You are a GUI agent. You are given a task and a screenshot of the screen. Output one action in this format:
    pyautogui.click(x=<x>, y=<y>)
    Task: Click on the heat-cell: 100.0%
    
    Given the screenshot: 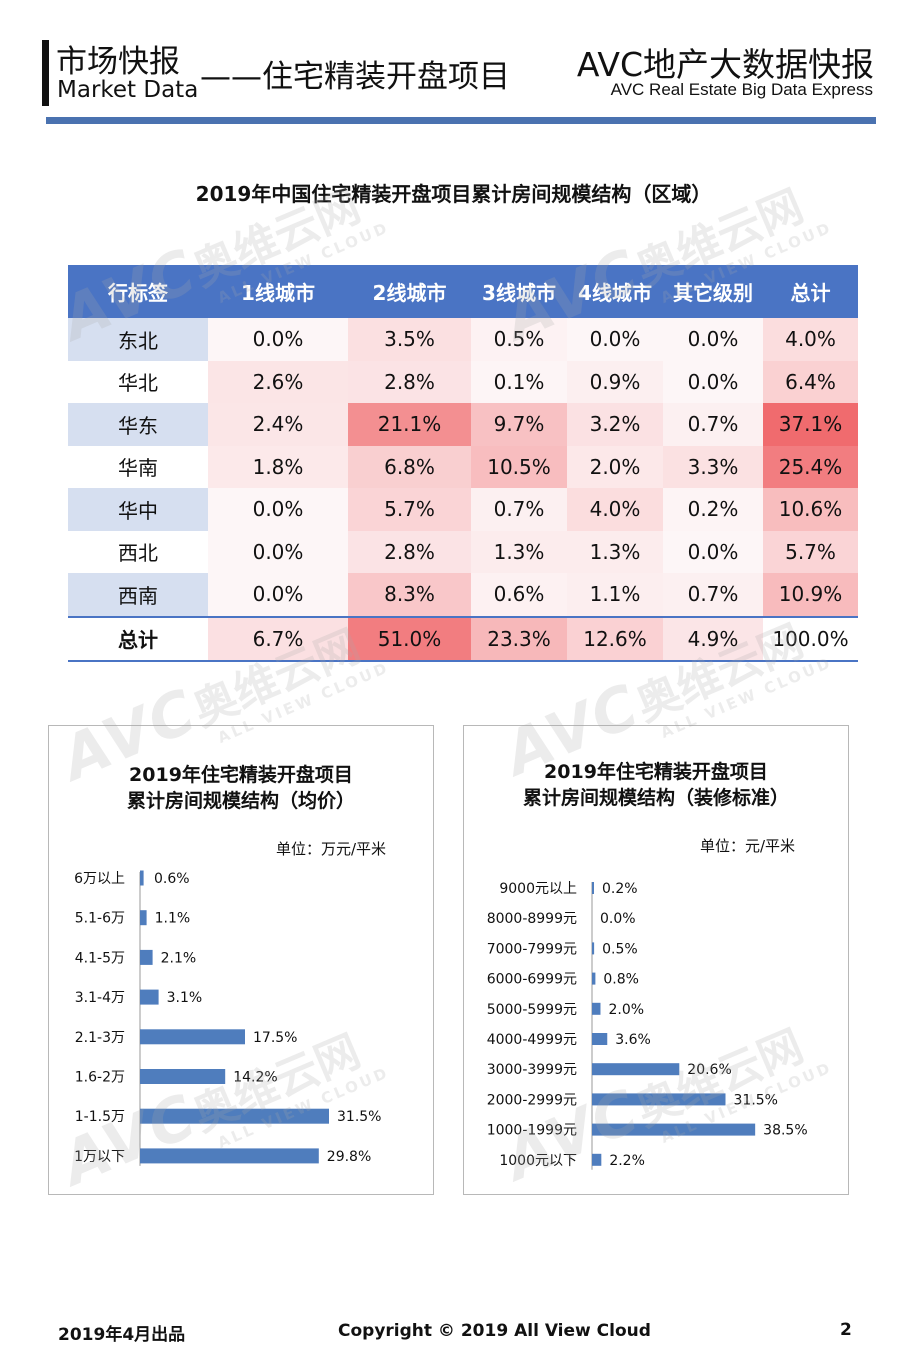 What is the action you would take?
    pyautogui.click(x=810, y=638)
    